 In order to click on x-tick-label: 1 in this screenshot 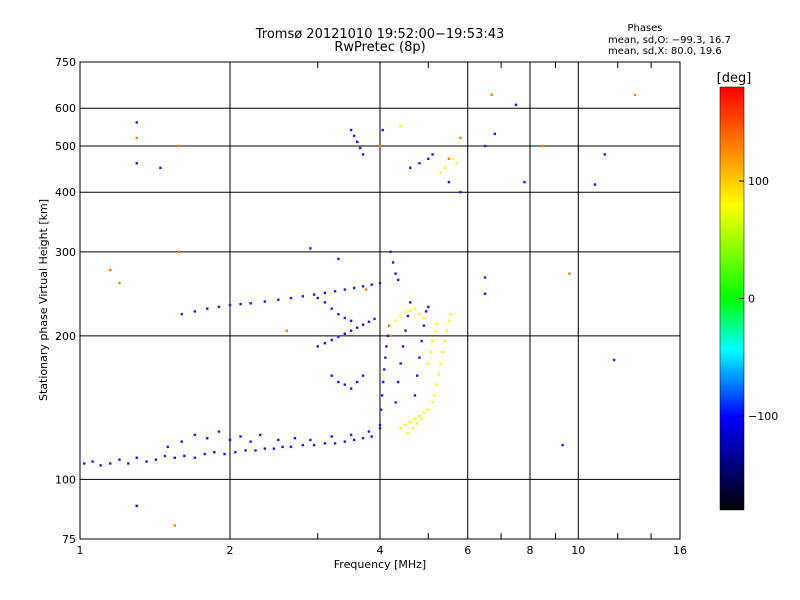, I will do `click(80, 550)`.